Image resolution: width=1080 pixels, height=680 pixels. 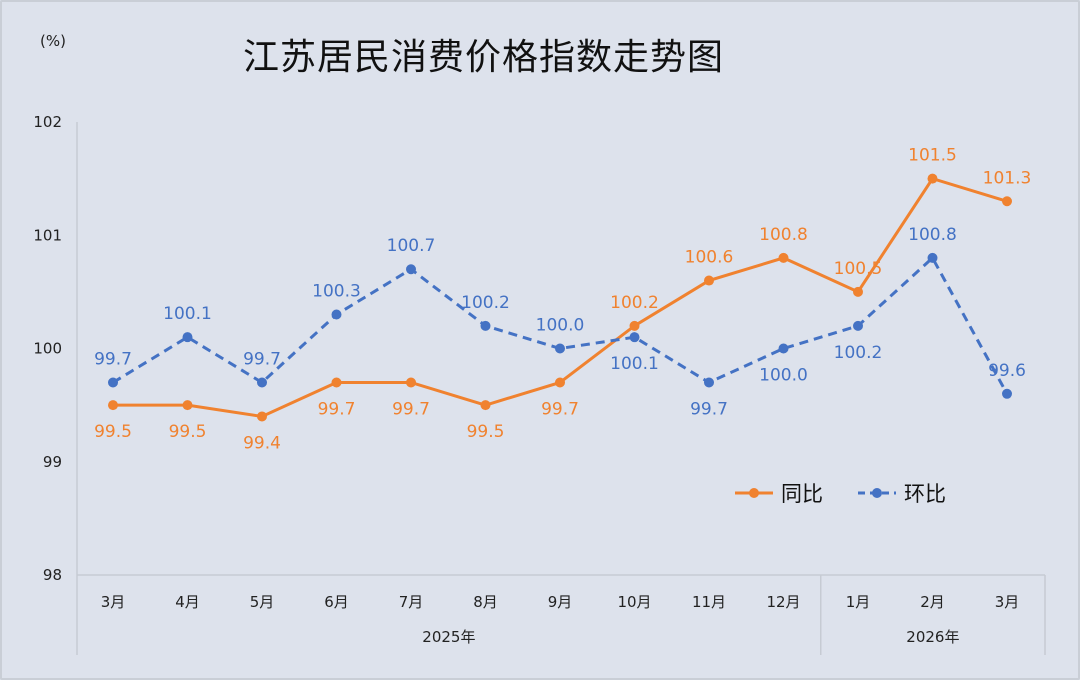 What do you see at coordinates (52, 462) in the screenshot?
I see `y-tick-label: 99` at bounding box center [52, 462].